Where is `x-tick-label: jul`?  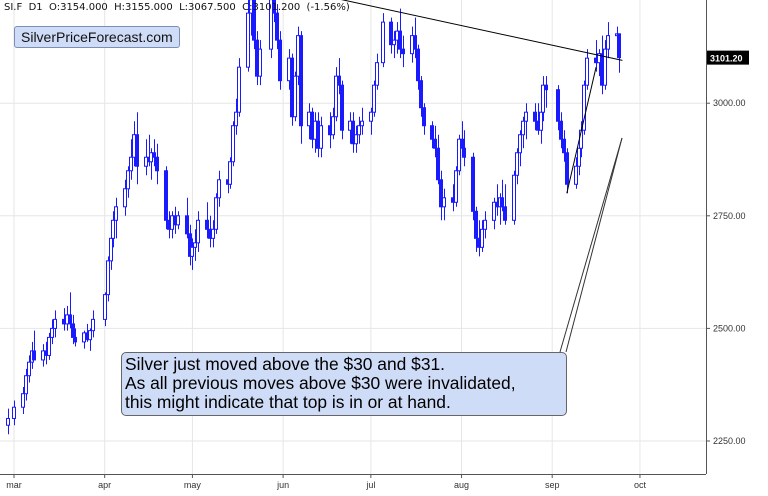 x-tick-label: jul is located at coordinates (370, 485).